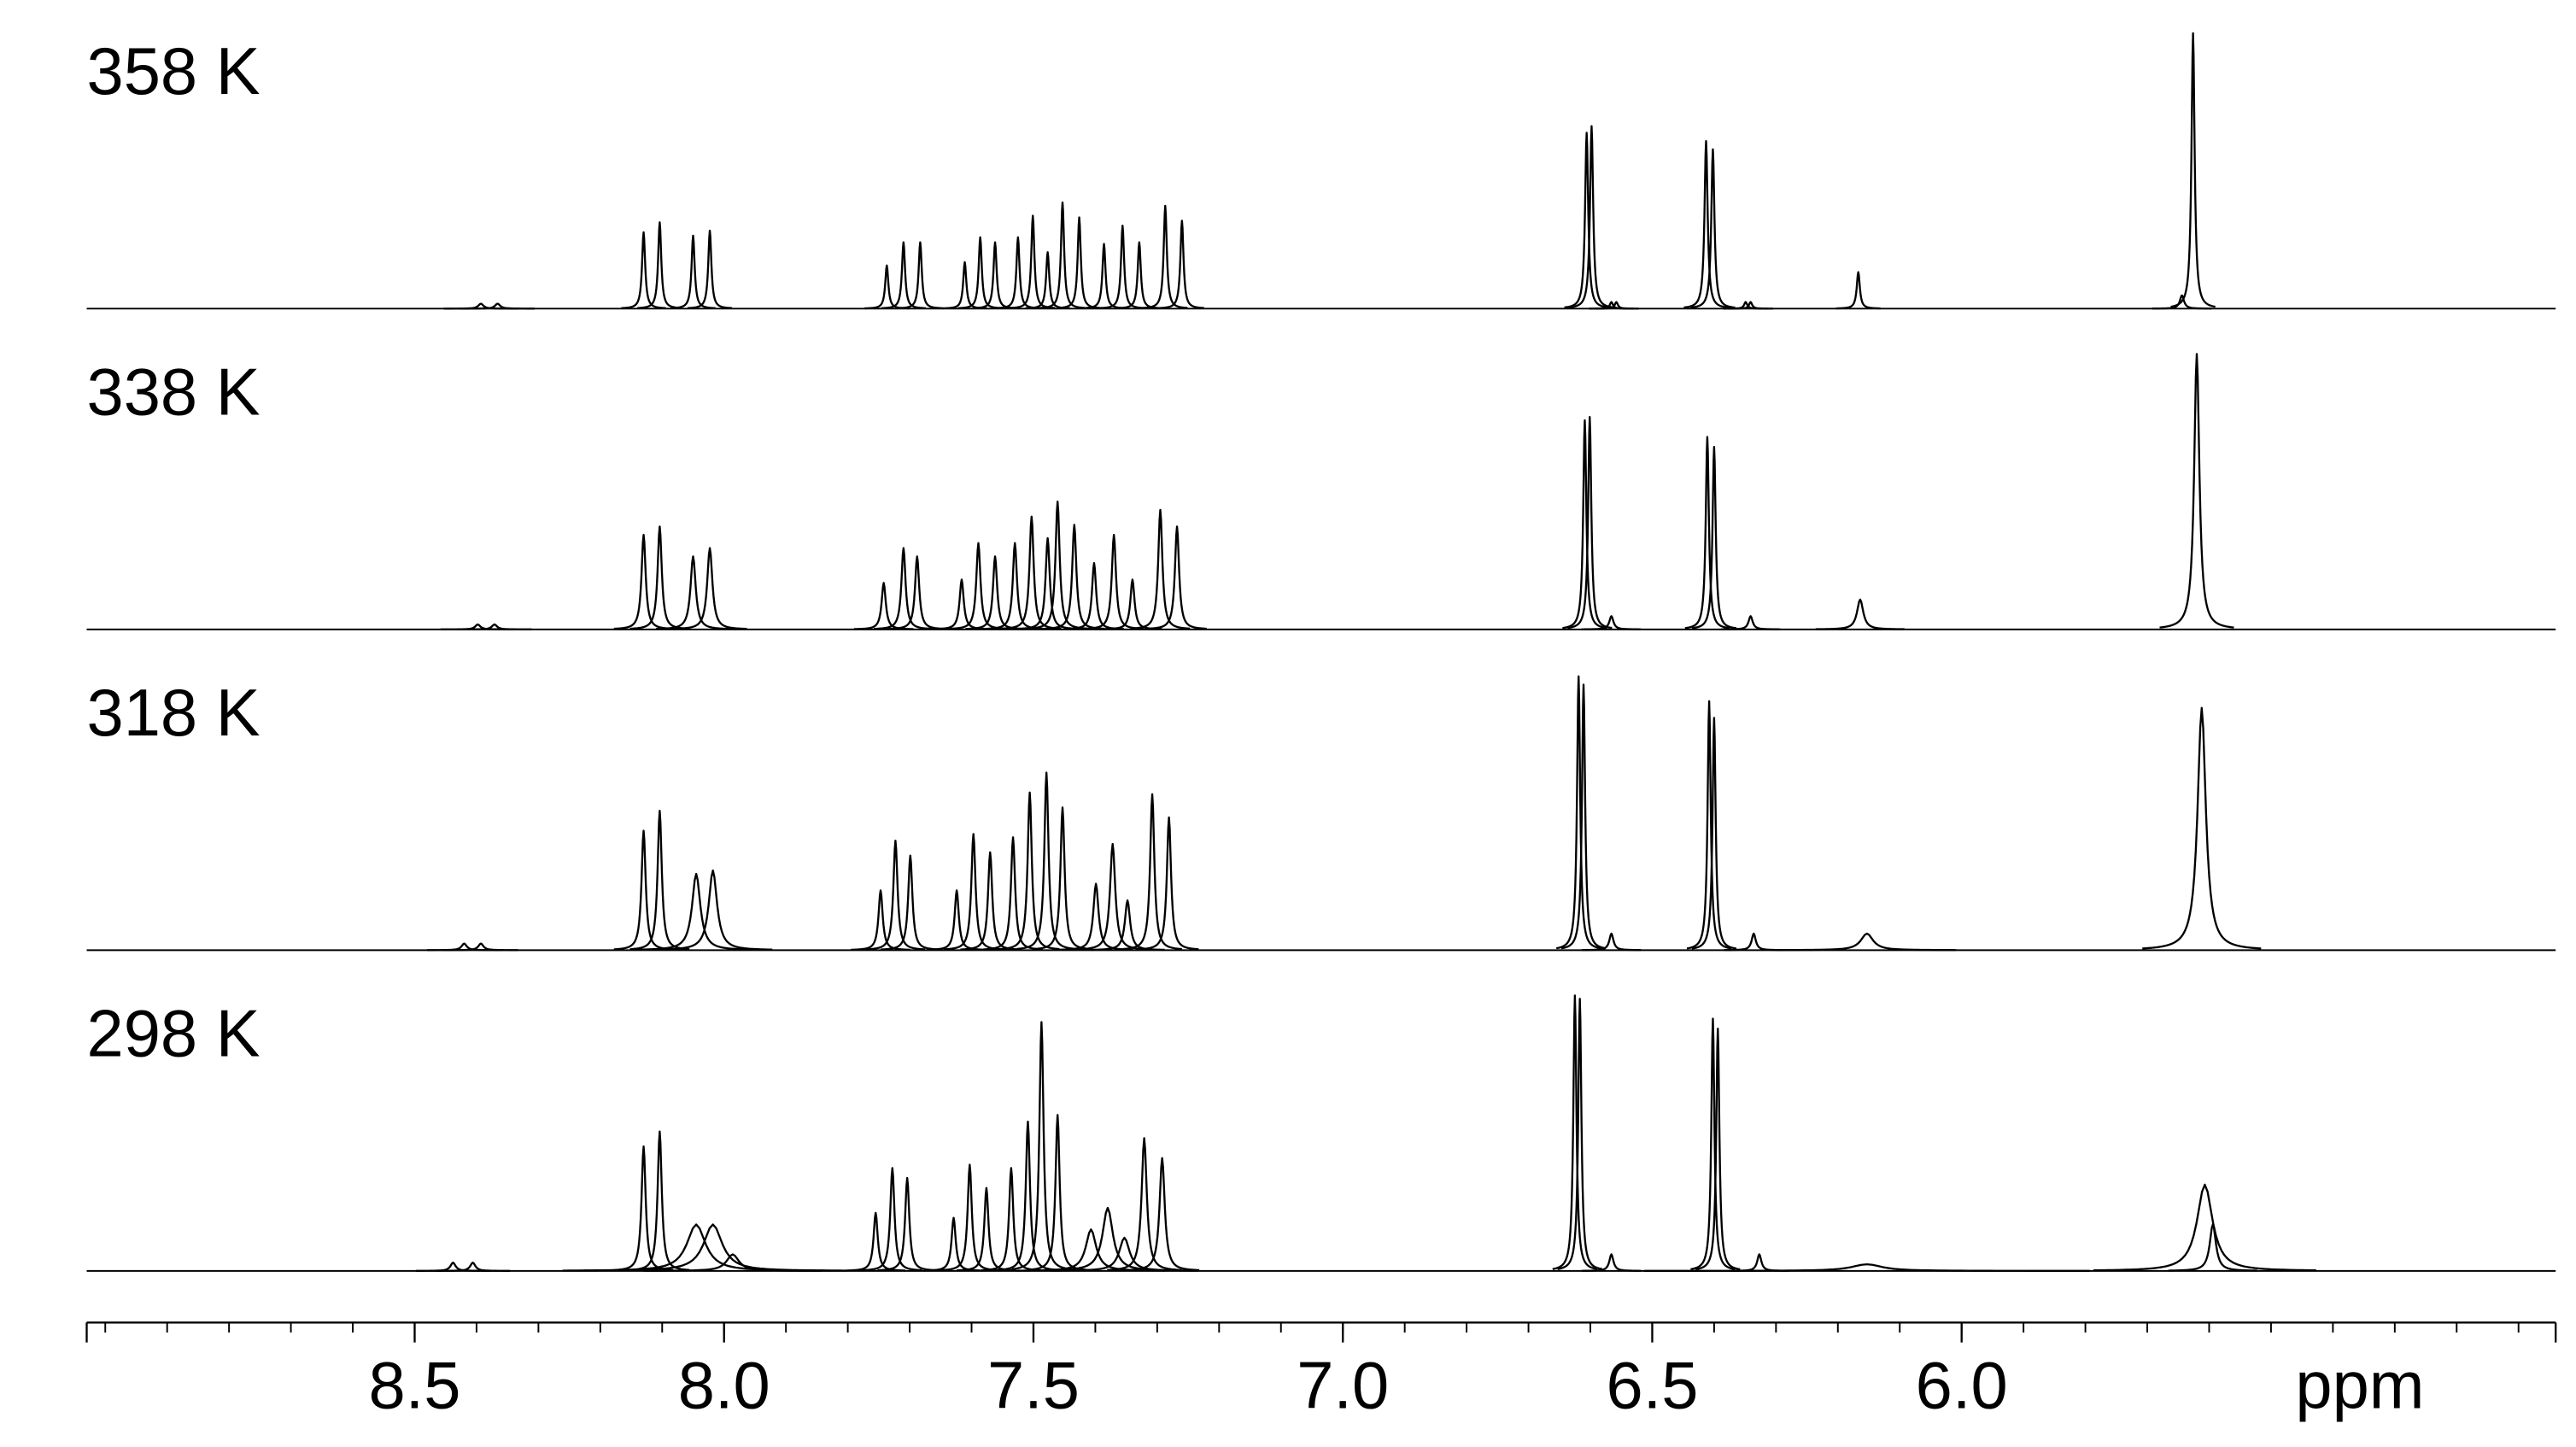  What do you see at coordinates (174, 1033) in the screenshot?
I see `series-label: 298 K` at bounding box center [174, 1033].